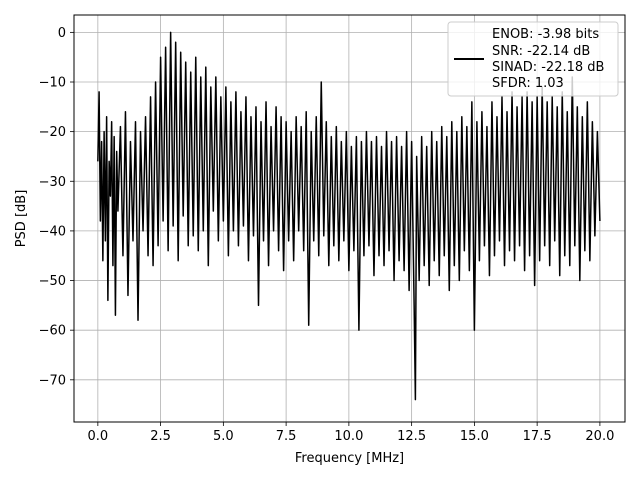  I want to click on x-axis-label: Frequency [MHz], so click(349, 458).